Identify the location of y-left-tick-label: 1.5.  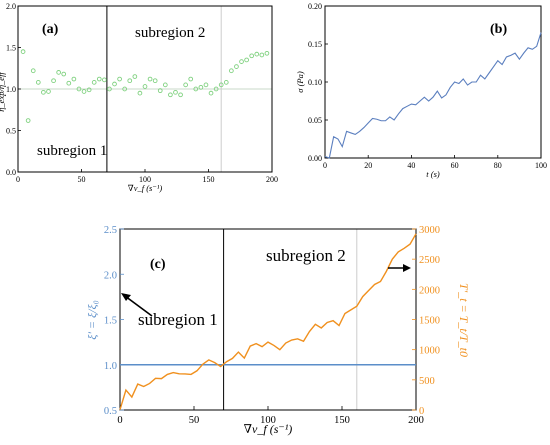
(110, 321).